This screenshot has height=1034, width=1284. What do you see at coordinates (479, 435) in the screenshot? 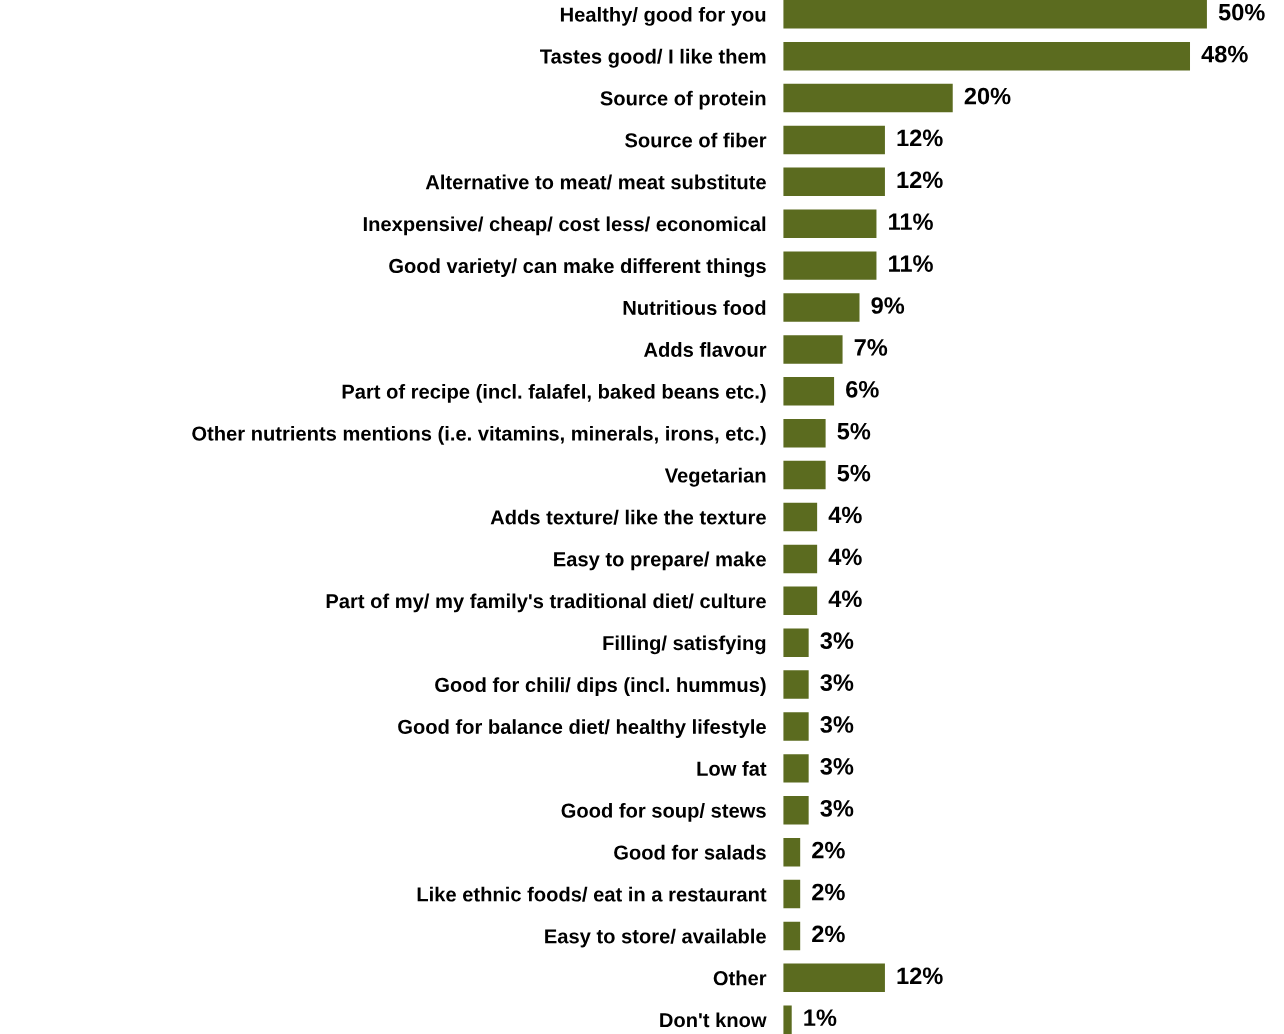
I see `y-tick-label: Other nutrients mentions (i.e. vitamins, minerals, irons, etc.)` at bounding box center [479, 435].